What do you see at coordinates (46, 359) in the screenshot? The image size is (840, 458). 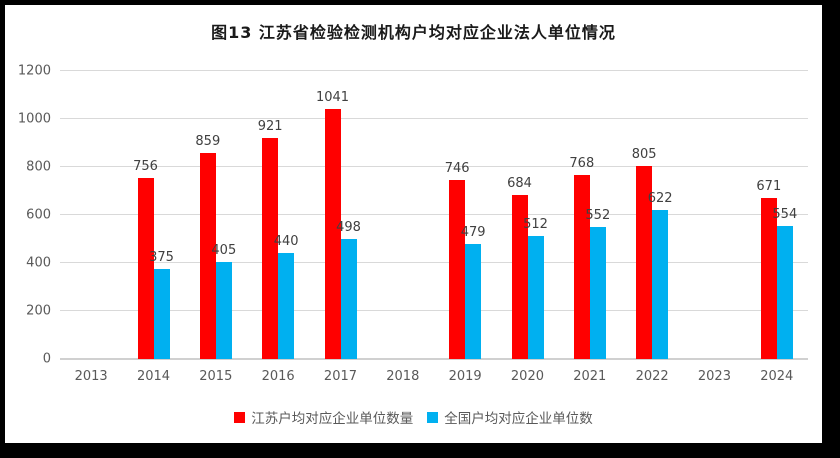 I see `y-tick-label-0: 0` at bounding box center [46, 359].